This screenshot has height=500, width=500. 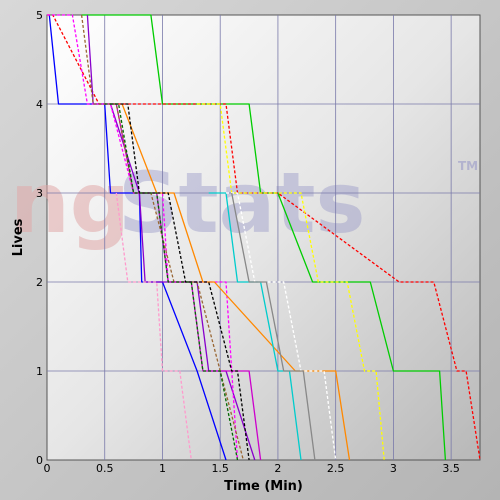 What do you see at coordinates (39, 238) in the screenshot?
I see `y-axis-ticks: 0 1 2 3 4 5` at bounding box center [39, 238].